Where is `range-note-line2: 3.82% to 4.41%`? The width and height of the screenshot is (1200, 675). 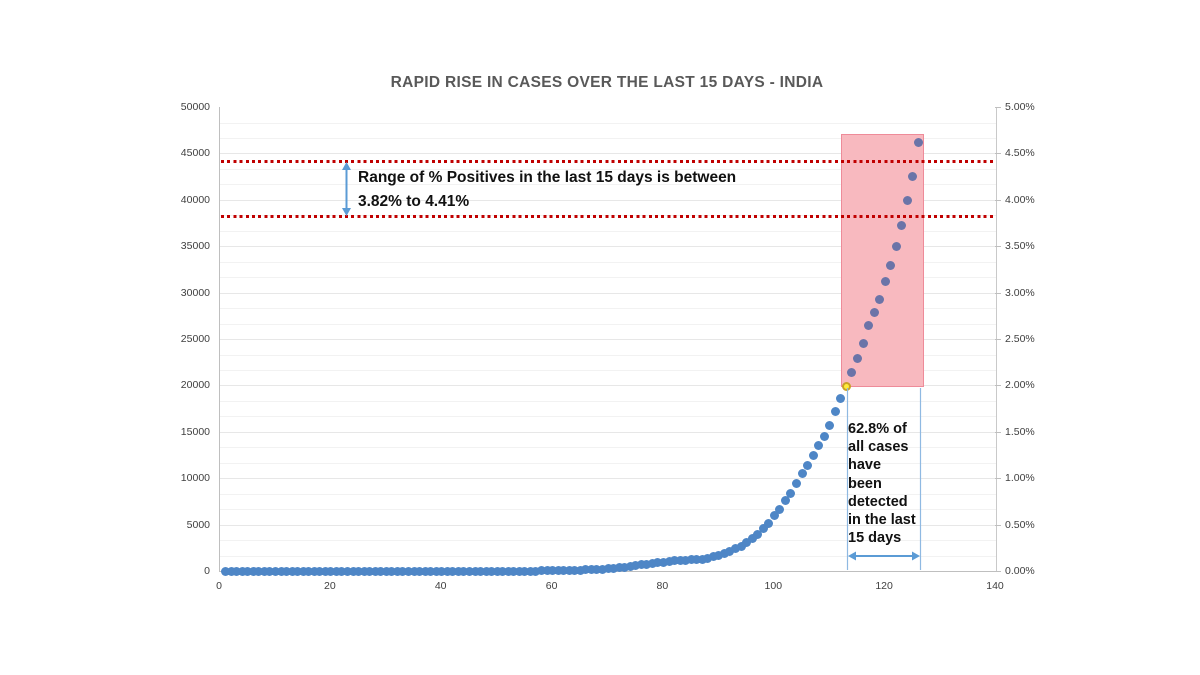 range-note-line2: 3.82% to 4.41% is located at coordinates (414, 201).